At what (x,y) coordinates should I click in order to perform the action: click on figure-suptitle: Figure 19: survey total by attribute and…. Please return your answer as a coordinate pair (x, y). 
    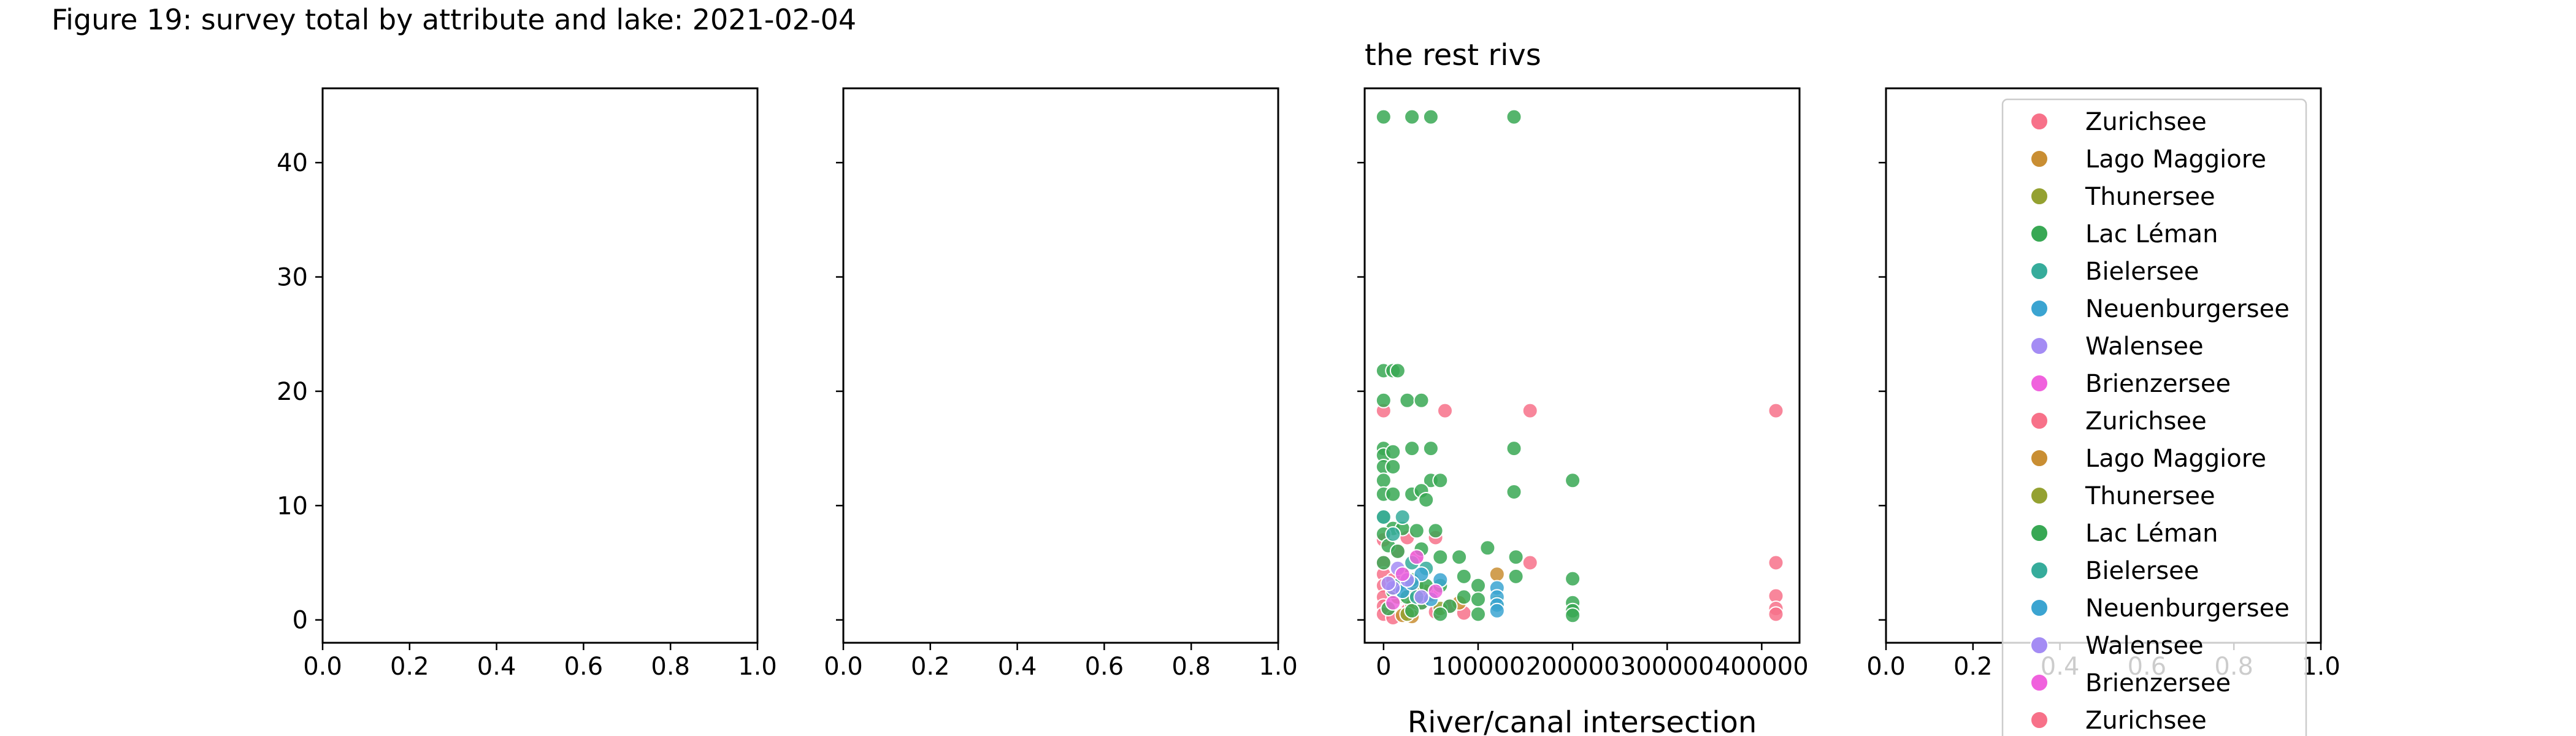
    Looking at the image, I should click on (454, 19).